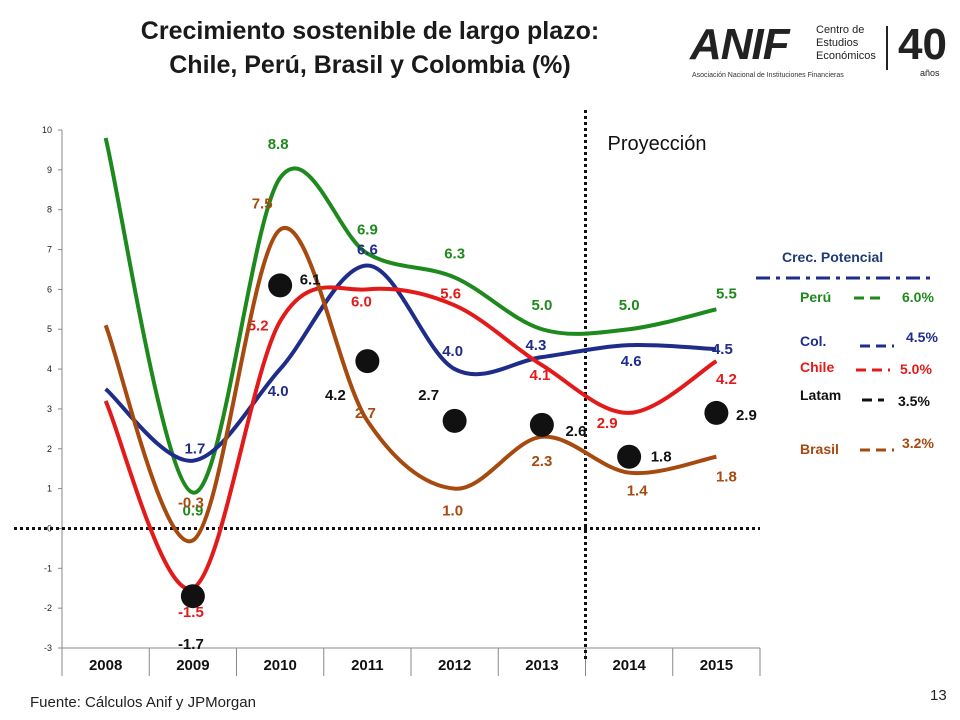 This screenshot has width=960, height=720. I want to click on data-label-col-2015: 4.5, so click(722, 349).